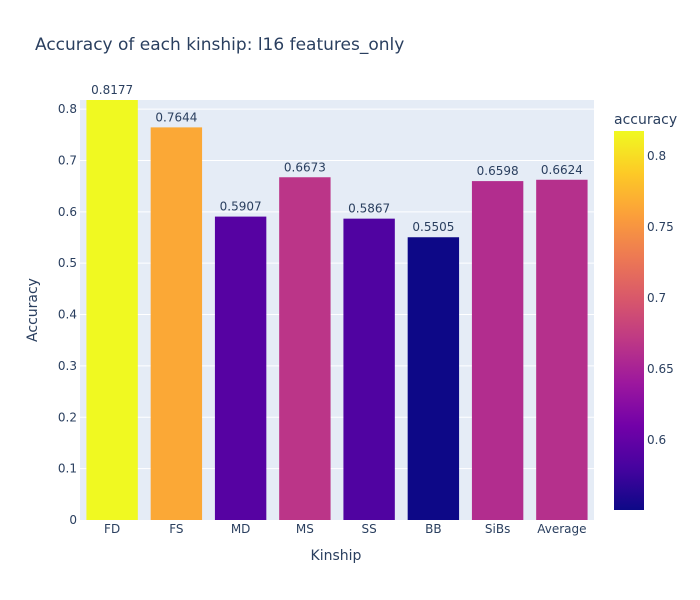 Image resolution: width=700 pixels, height=600 pixels. Describe the element at coordinates (433, 227) in the screenshot. I see `bar-value-label: 0.5505` at that location.